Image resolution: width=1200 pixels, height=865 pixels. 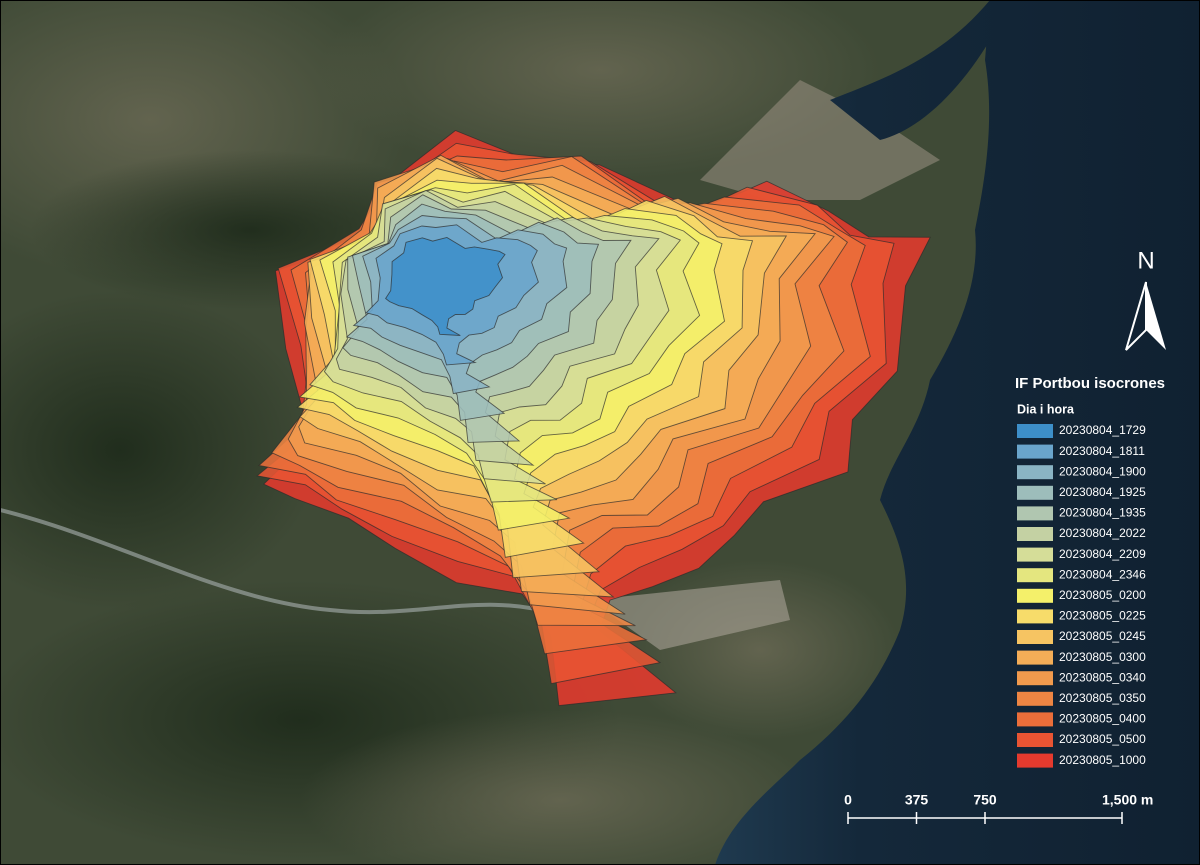 What do you see at coordinates (1102, 554) in the screenshot?
I see `legend-label: 20230804_2209` at bounding box center [1102, 554].